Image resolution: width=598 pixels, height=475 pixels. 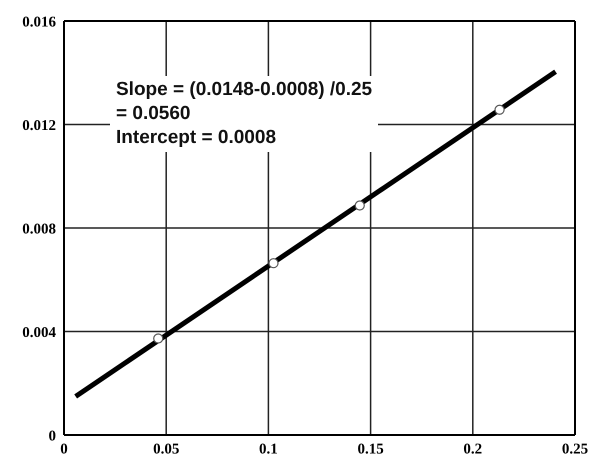 What do you see at coordinates (575, 450) in the screenshot?
I see `x-tick-label: 0.25` at bounding box center [575, 450].